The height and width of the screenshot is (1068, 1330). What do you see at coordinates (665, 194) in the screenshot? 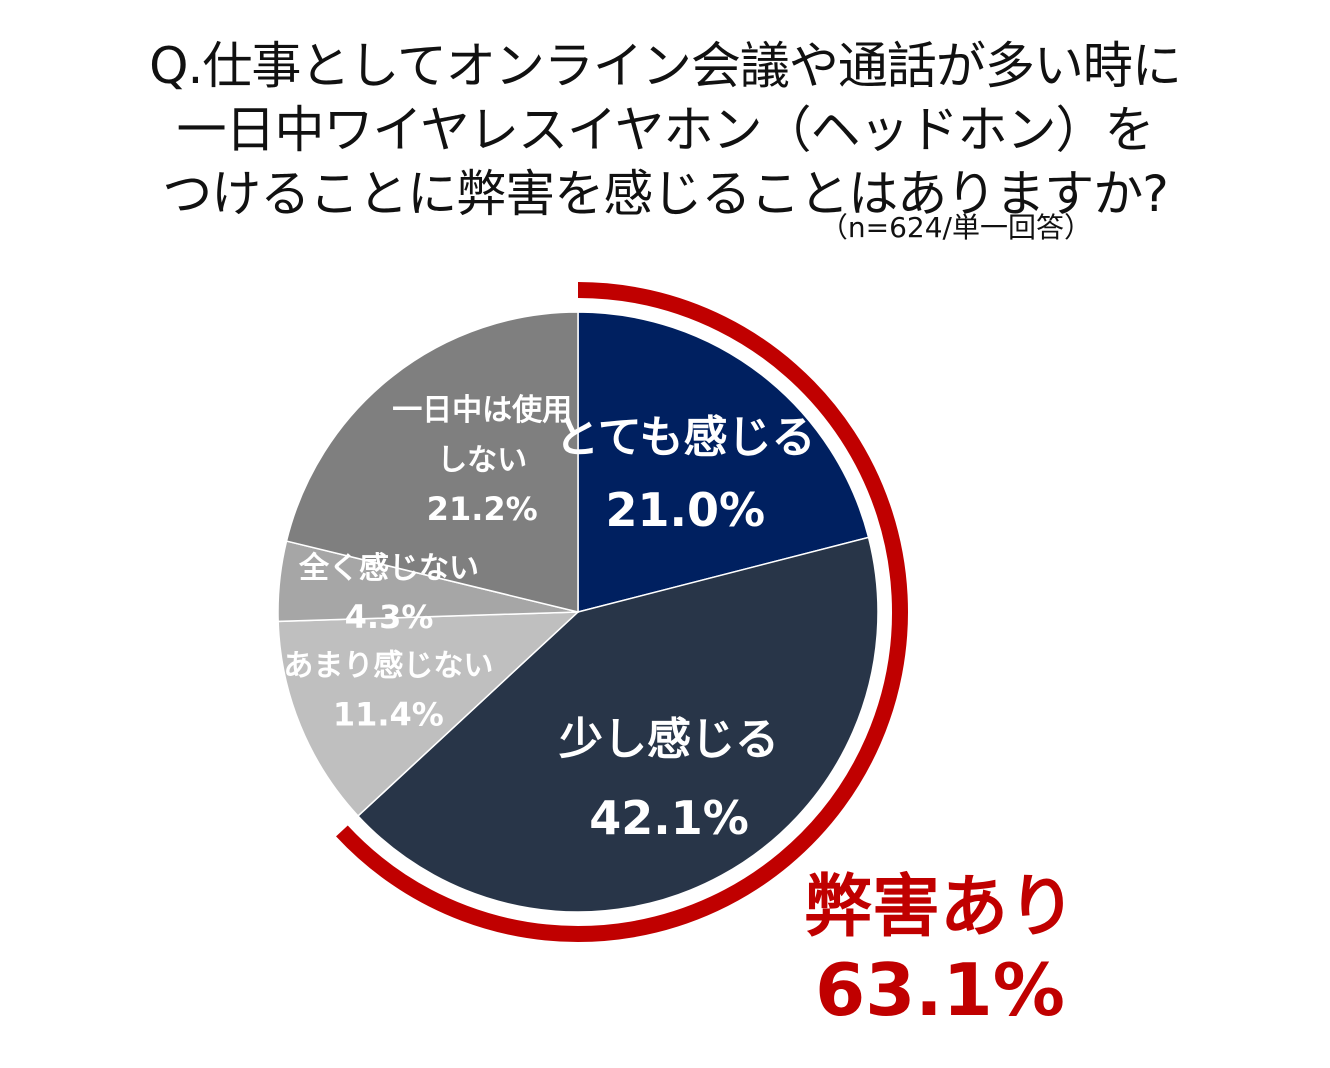
I see `title-line-3: つけることに弊害を感じることはありますか?` at bounding box center [665, 194].